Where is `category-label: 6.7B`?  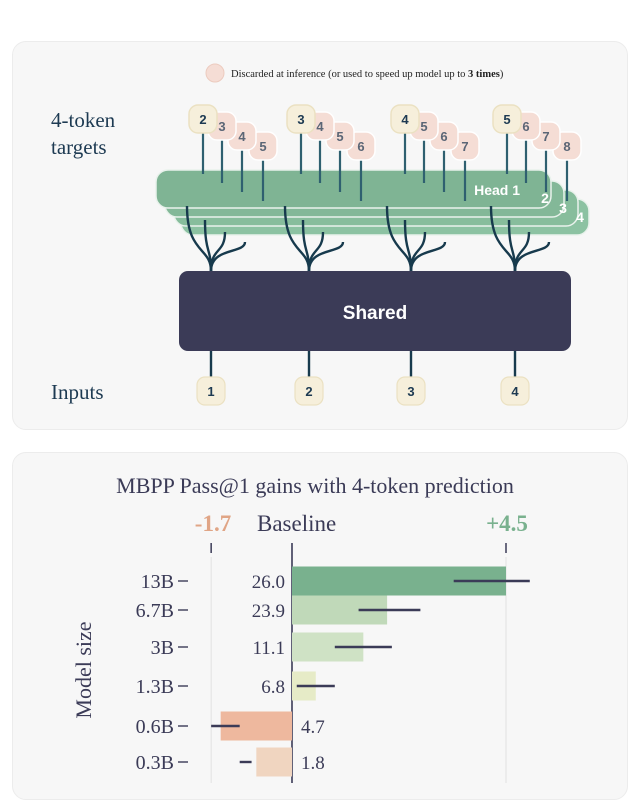 category-label: 6.7B is located at coordinates (155, 611).